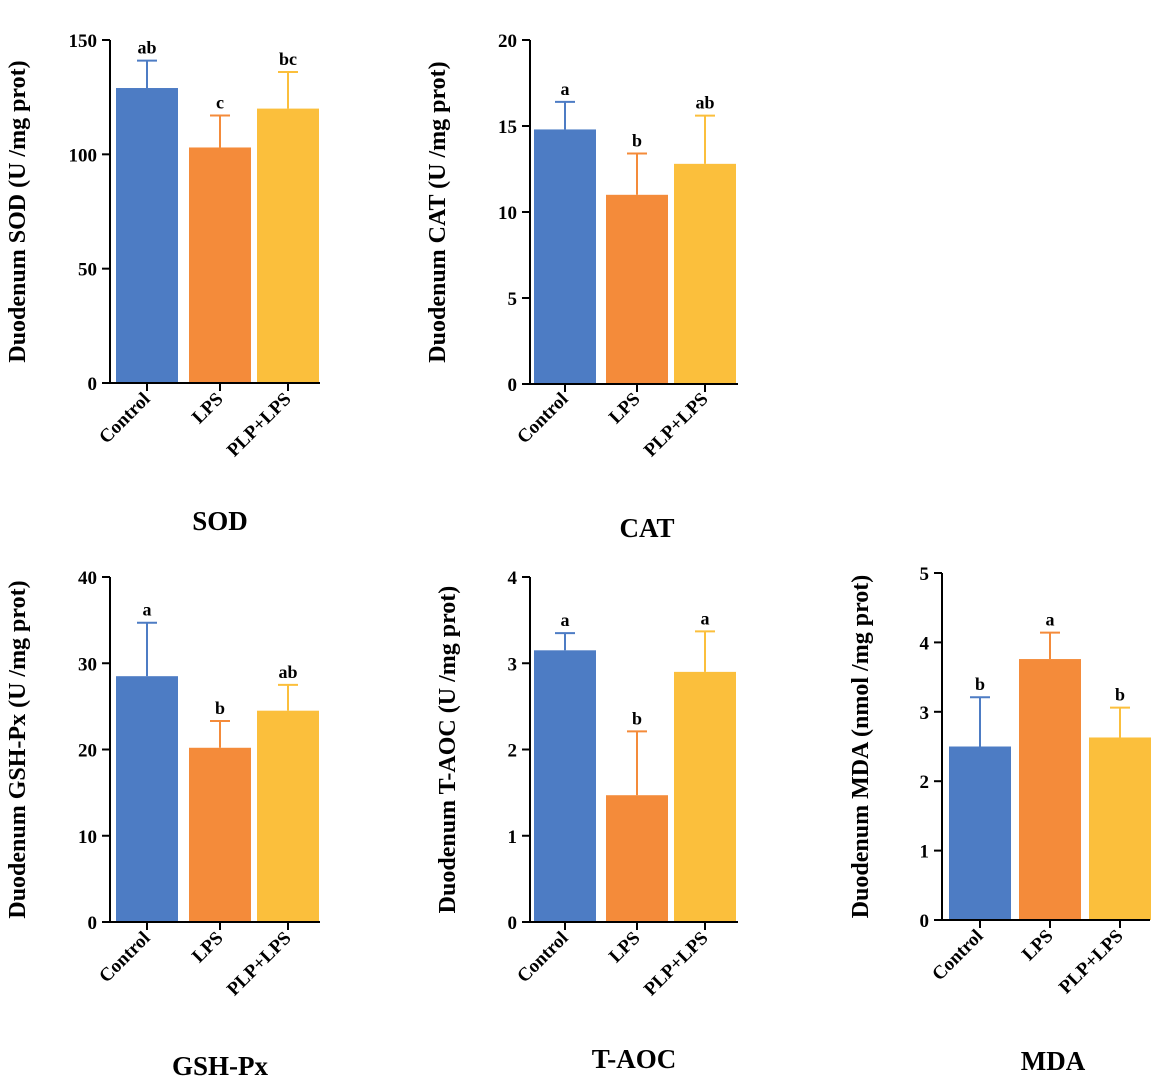 This screenshot has height=1080, width=1170. I want to click on y-tick-label: 100, so click(83, 155).